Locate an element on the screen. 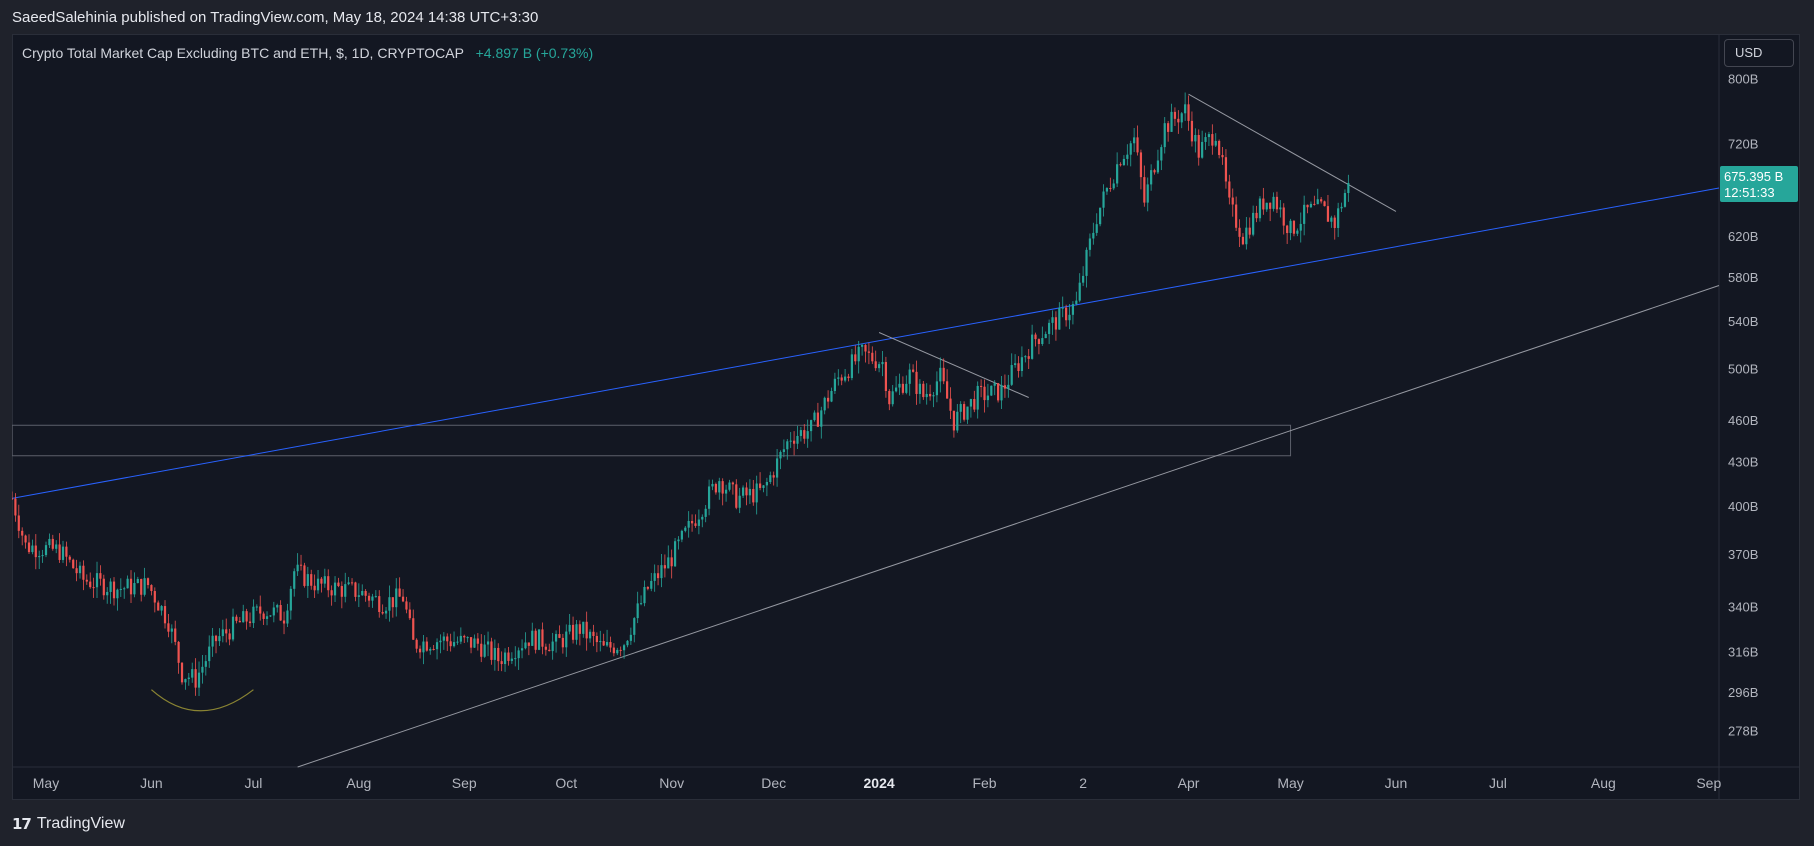 The width and height of the screenshot is (1814, 846). x-tick-label: Apr is located at coordinates (1189, 783).